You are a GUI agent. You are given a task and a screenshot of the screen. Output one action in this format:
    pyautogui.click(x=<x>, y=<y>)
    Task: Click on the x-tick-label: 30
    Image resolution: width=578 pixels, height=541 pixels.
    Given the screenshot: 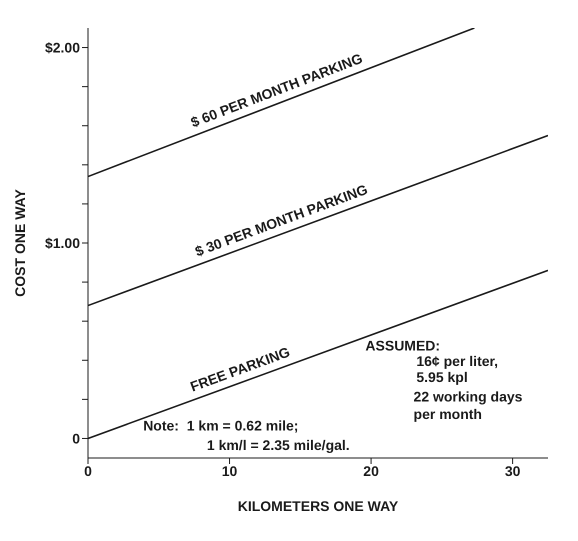 What is the action you would take?
    pyautogui.click(x=512, y=470)
    